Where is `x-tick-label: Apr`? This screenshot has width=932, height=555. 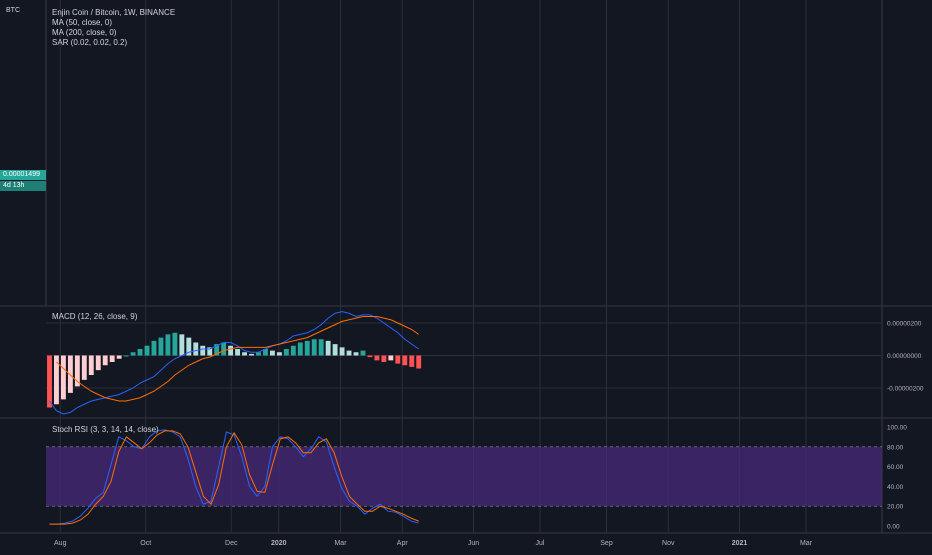
x-tick-label: Apr is located at coordinates (403, 543).